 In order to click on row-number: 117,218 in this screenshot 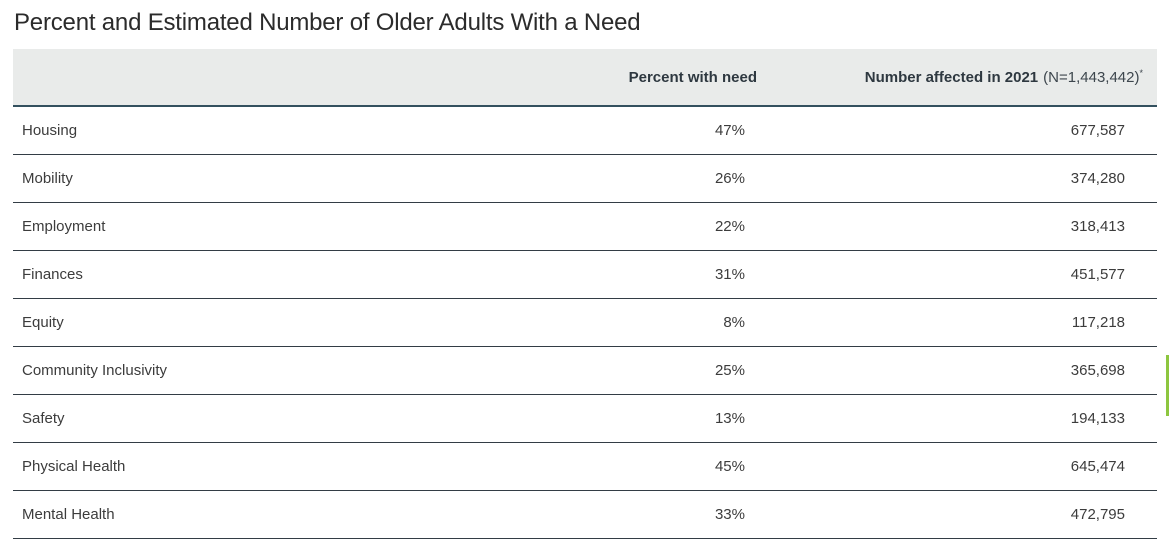, I will do `click(1098, 322)`.